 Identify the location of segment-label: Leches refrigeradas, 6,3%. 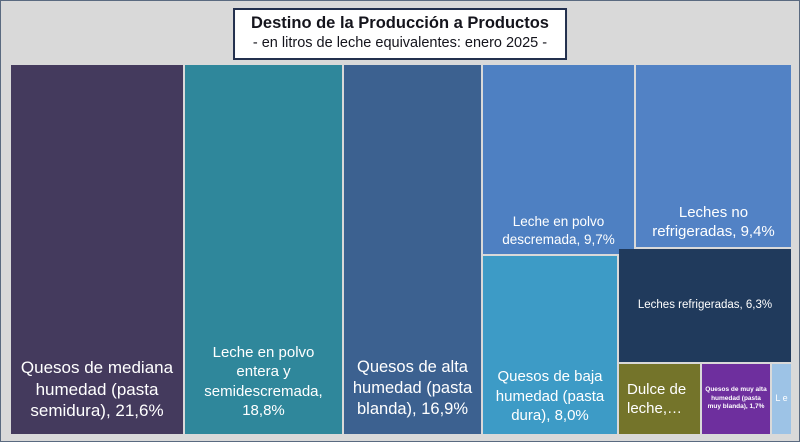
(705, 305).